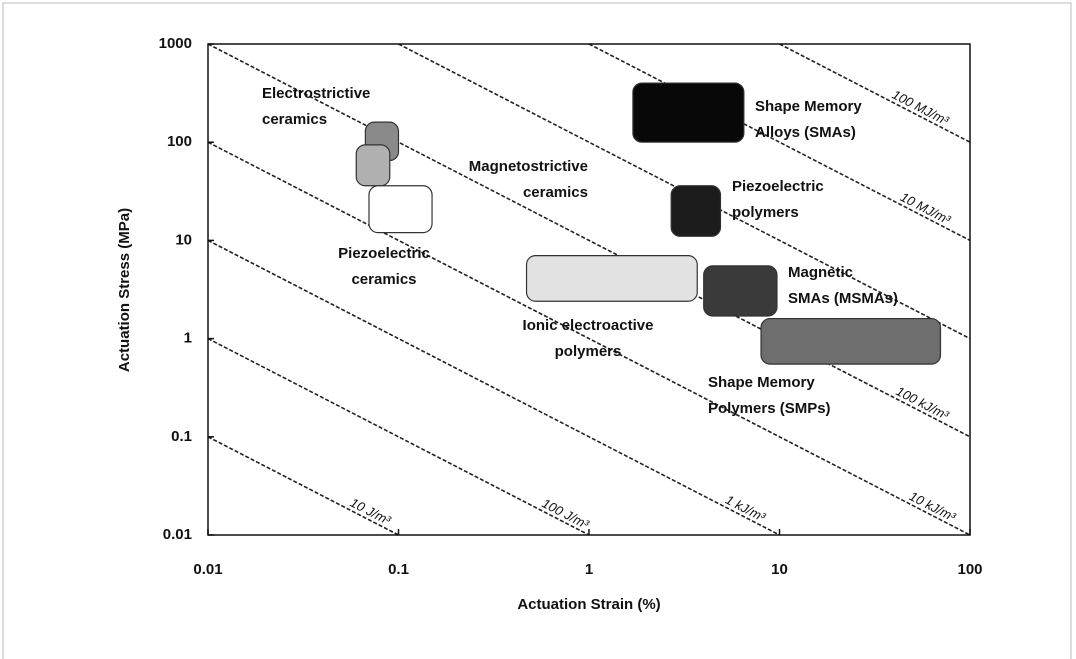 The image size is (1076, 659). I want to click on energy-label: 10 J/m³, so click(371, 511).